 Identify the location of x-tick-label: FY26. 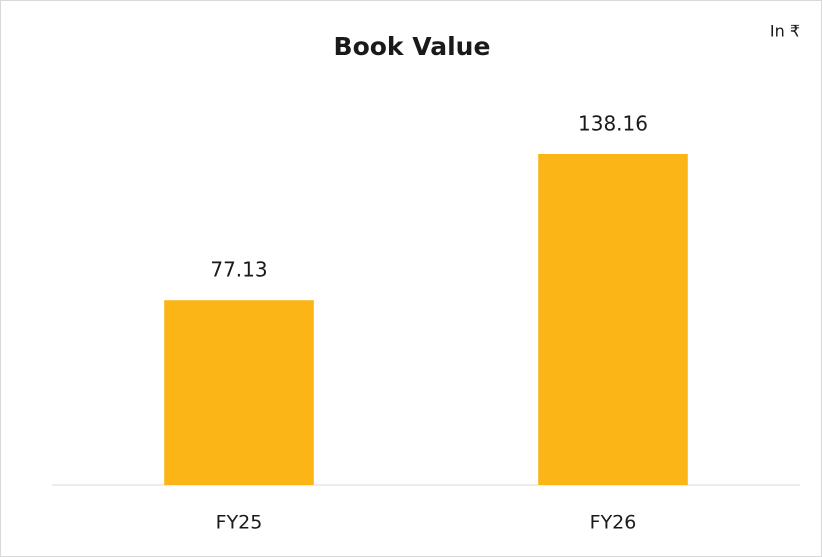
(613, 523).